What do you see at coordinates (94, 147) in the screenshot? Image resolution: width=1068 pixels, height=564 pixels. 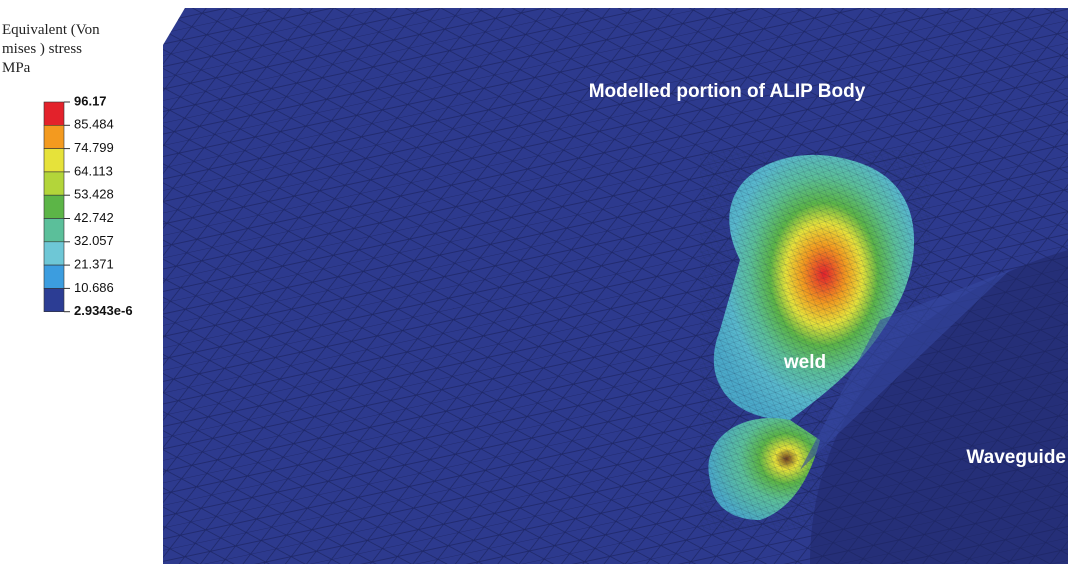 I see `legend-label: 74.799` at bounding box center [94, 147].